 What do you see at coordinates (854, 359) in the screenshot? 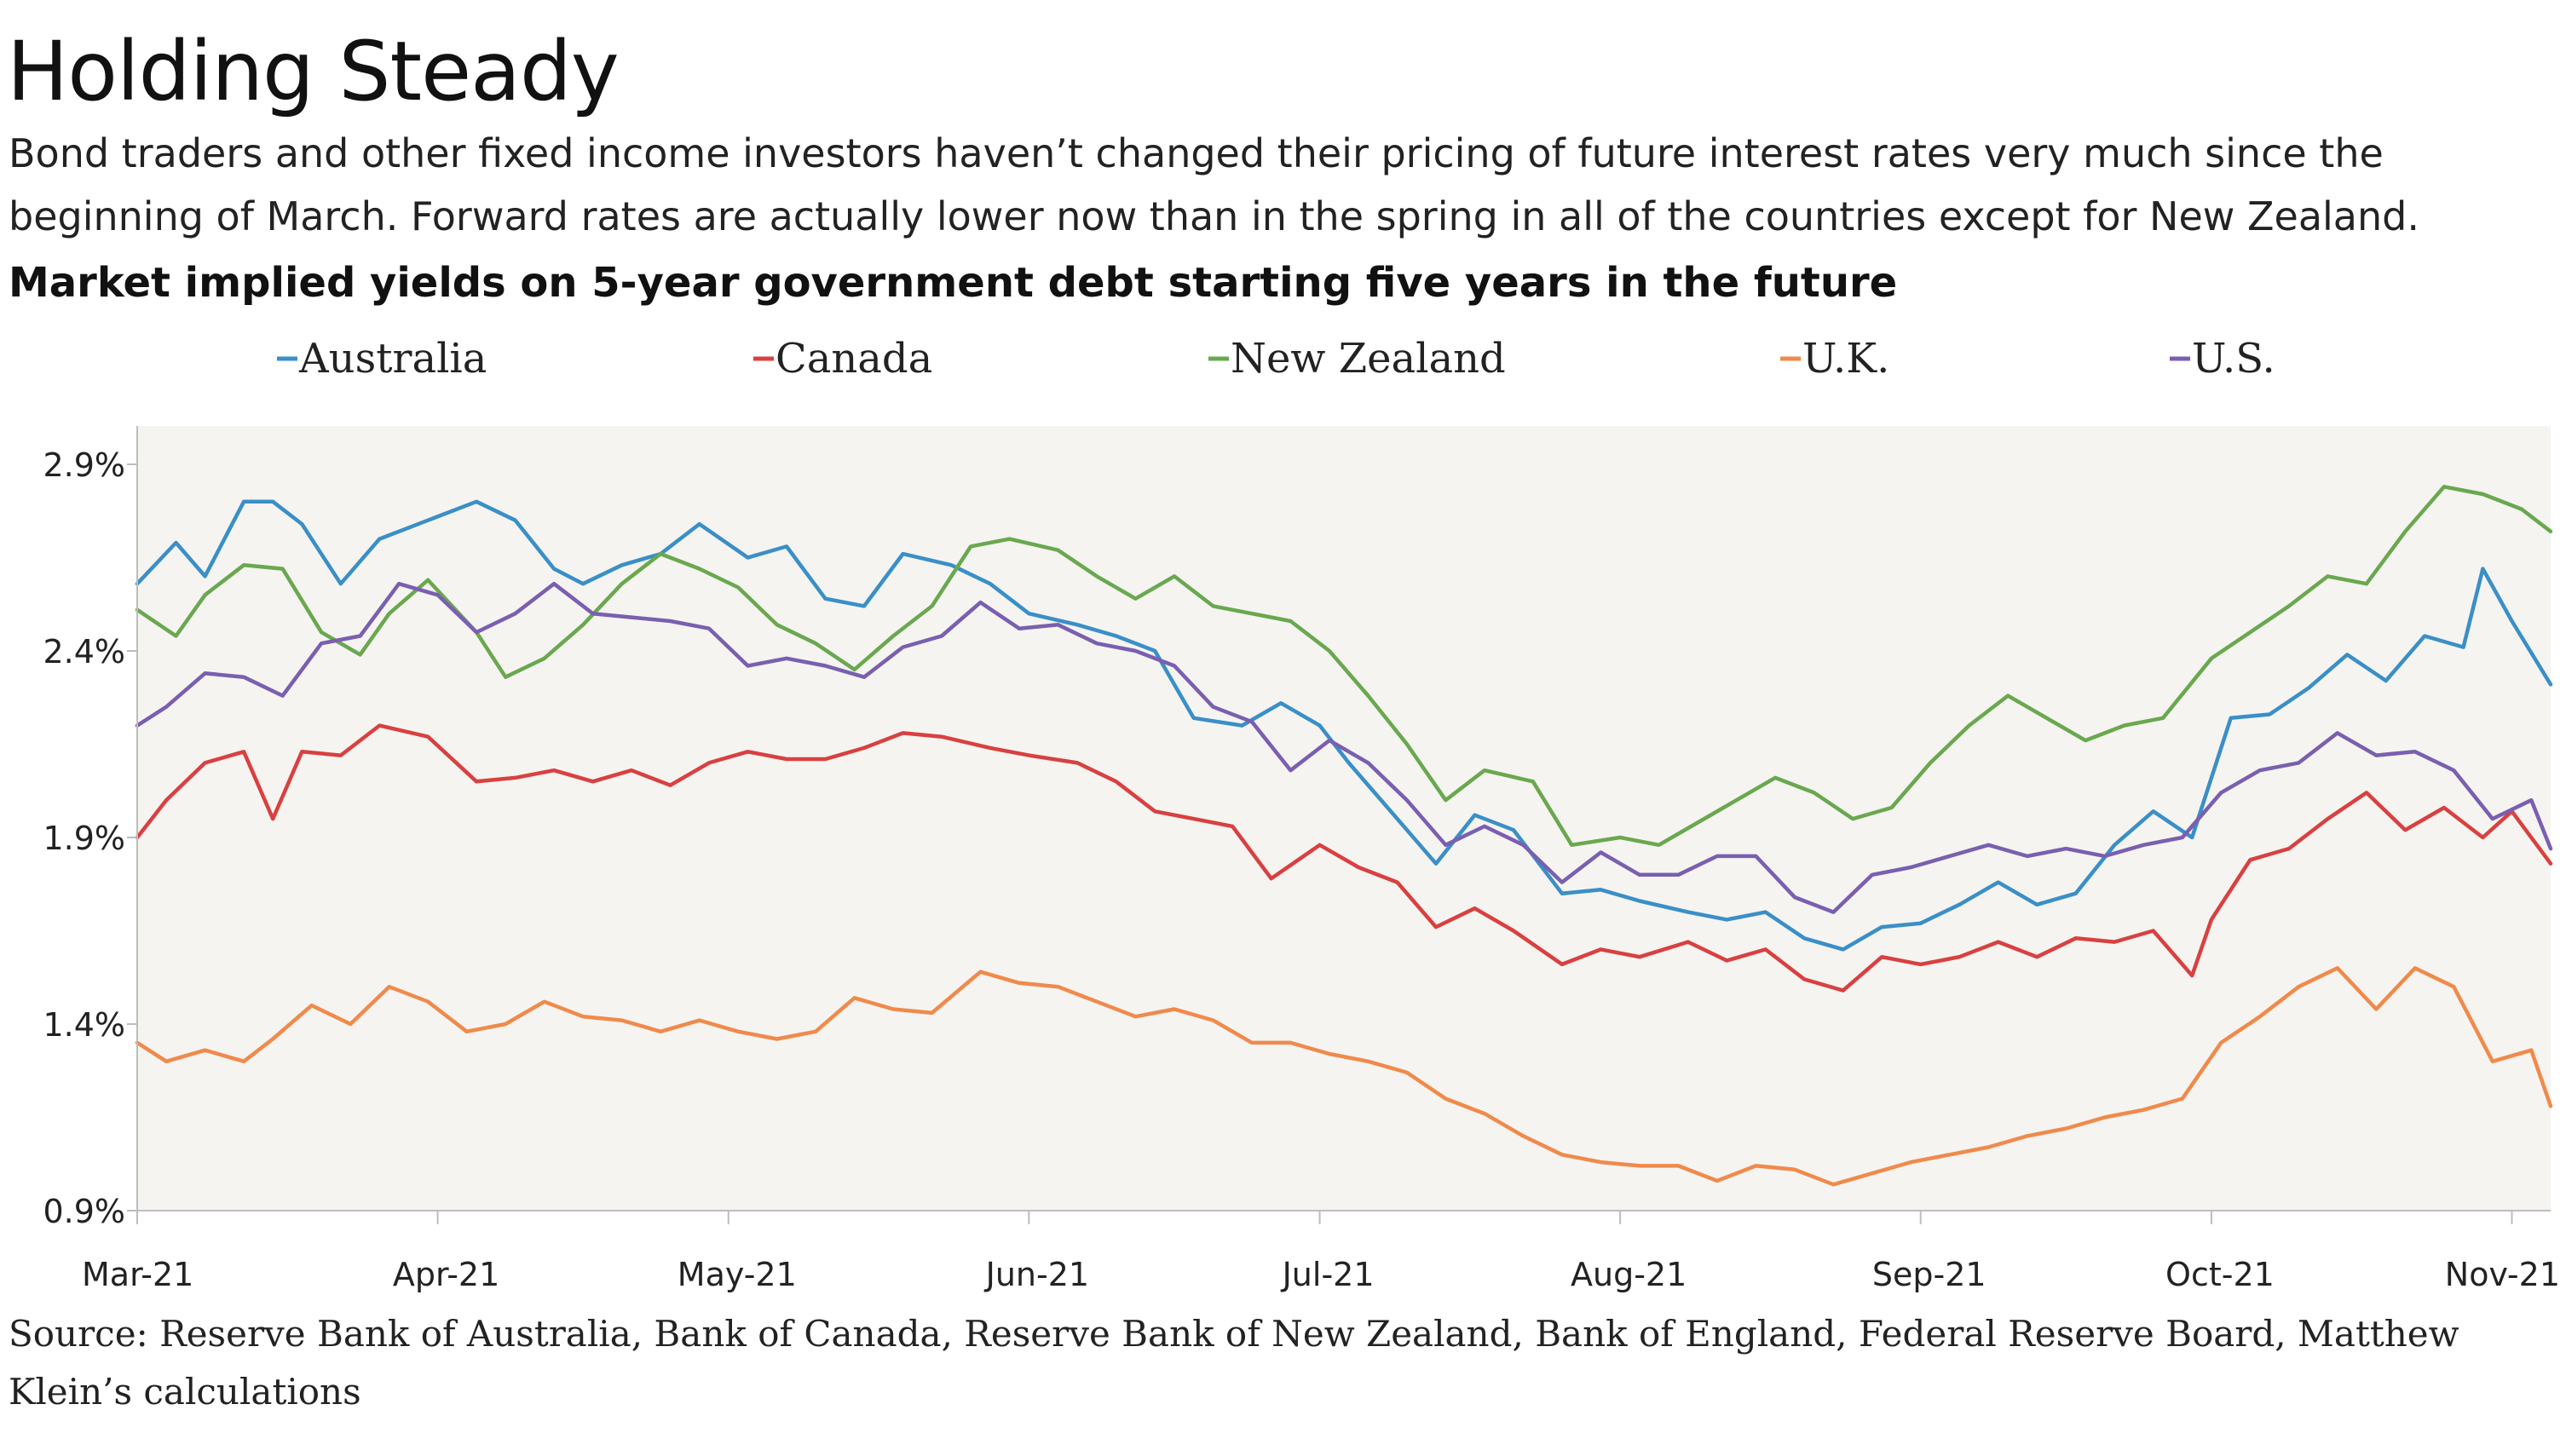
I see `legend-label: Canada` at bounding box center [854, 359].